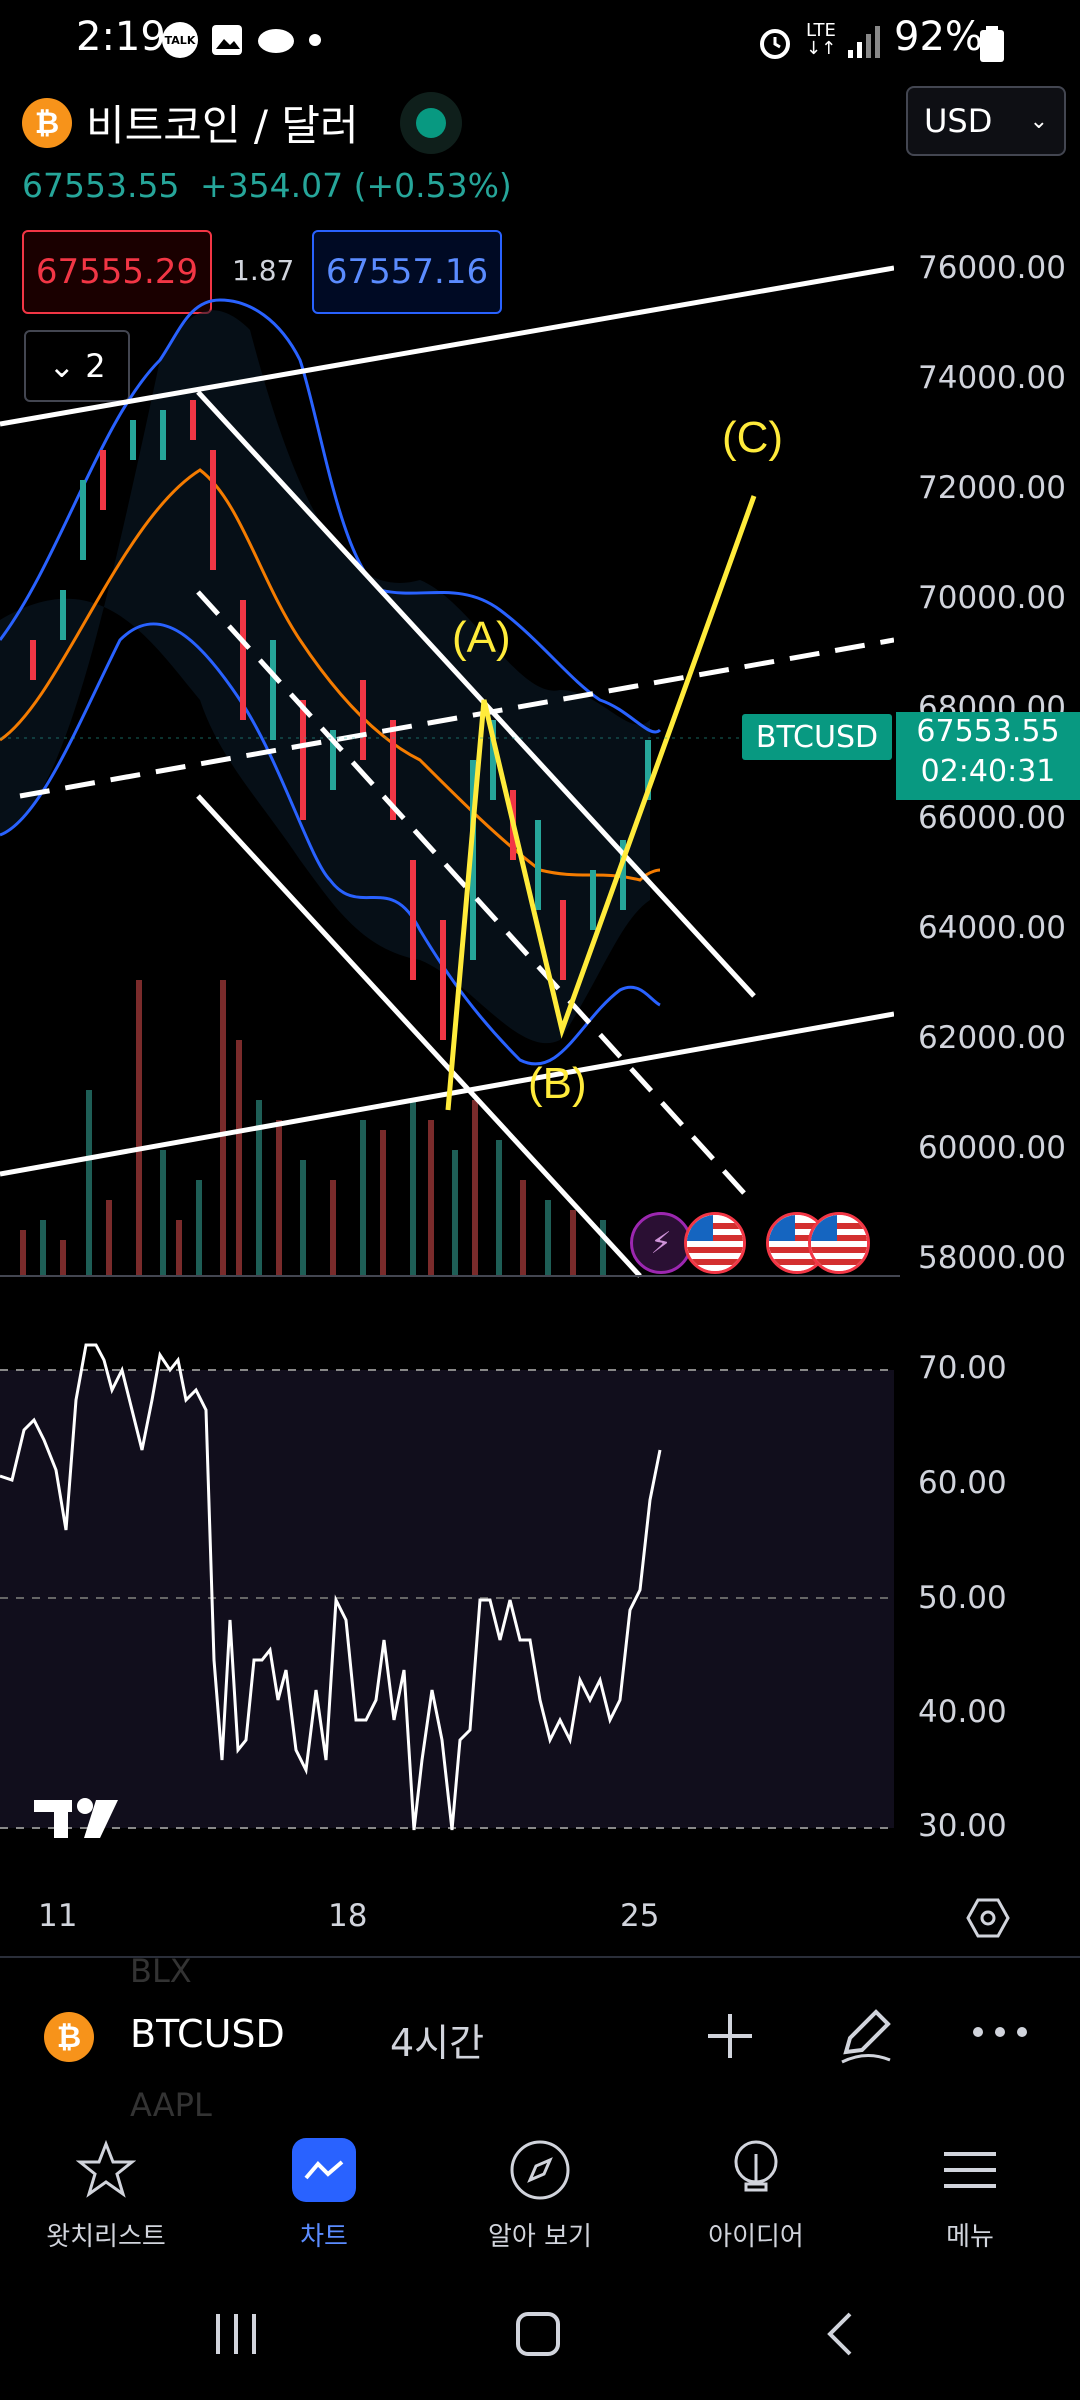 This screenshot has width=1080, height=2400. I want to click on dot-icon, so click(315, 40).